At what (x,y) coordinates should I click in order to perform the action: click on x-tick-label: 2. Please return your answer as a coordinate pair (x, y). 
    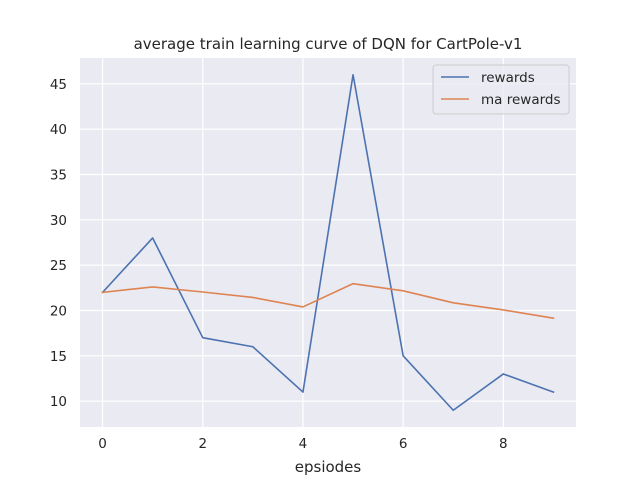
    Looking at the image, I should click on (202, 444).